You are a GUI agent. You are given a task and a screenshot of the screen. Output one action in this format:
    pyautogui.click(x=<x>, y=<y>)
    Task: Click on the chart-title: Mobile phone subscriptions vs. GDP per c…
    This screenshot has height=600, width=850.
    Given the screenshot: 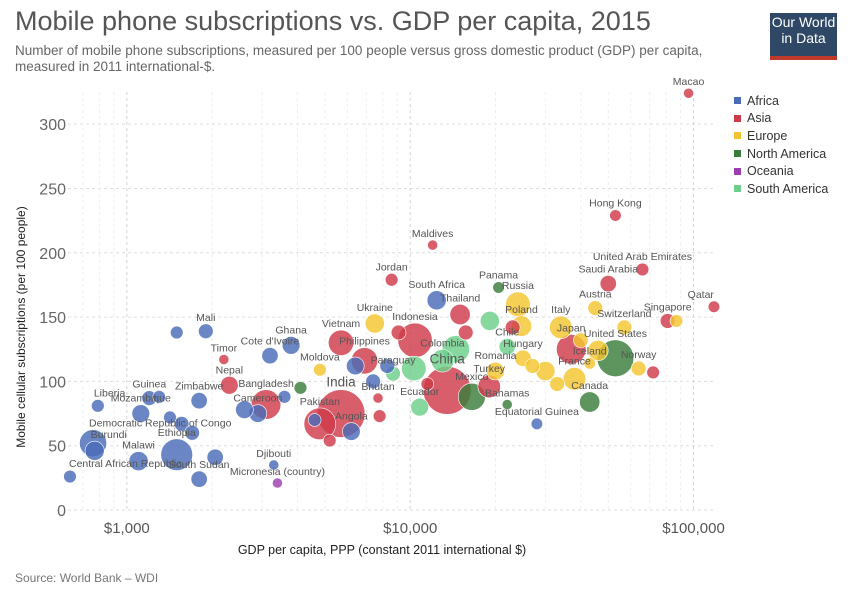 What is the action you would take?
    pyautogui.click(x=333, y=21)
    